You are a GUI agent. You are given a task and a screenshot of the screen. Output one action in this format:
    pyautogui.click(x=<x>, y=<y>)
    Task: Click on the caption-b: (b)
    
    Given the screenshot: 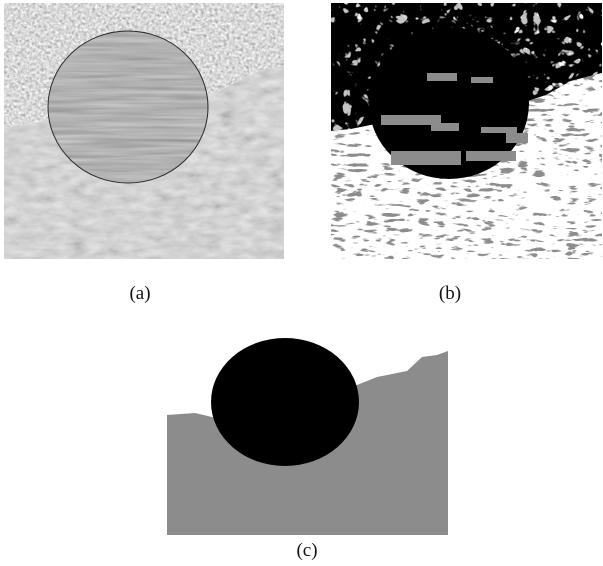 What is the action you would take?
    pyautogui.click(x=450, y=293)
    